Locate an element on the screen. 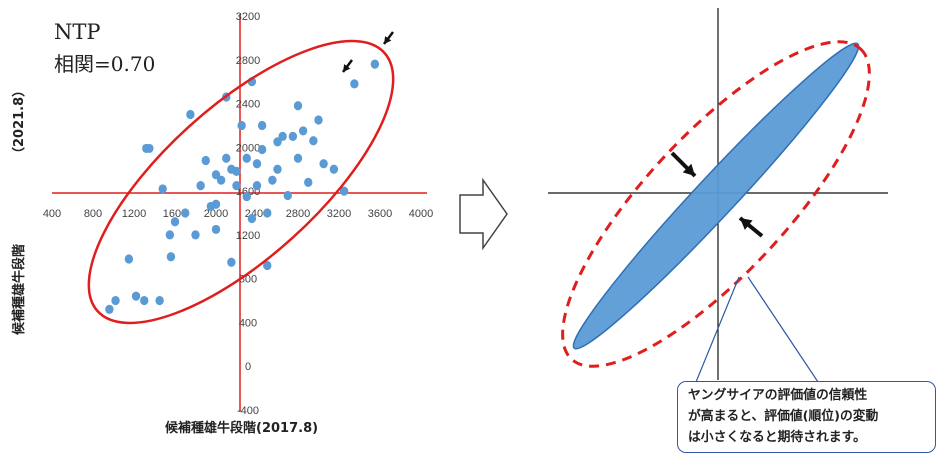 The image size is (948, 460). x-tick-label: 4000 is located at coordinates (421, 214).